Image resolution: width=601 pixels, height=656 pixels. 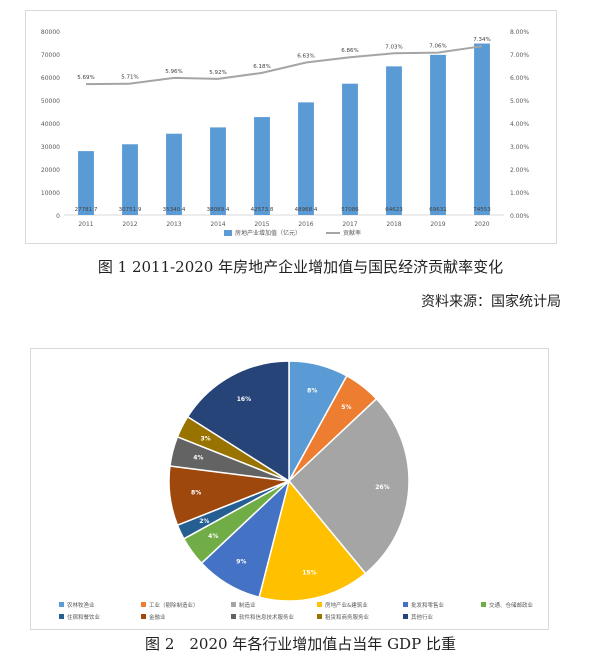 I want to click on y-axis-tick-label: 0, so click(x=58, y=216).